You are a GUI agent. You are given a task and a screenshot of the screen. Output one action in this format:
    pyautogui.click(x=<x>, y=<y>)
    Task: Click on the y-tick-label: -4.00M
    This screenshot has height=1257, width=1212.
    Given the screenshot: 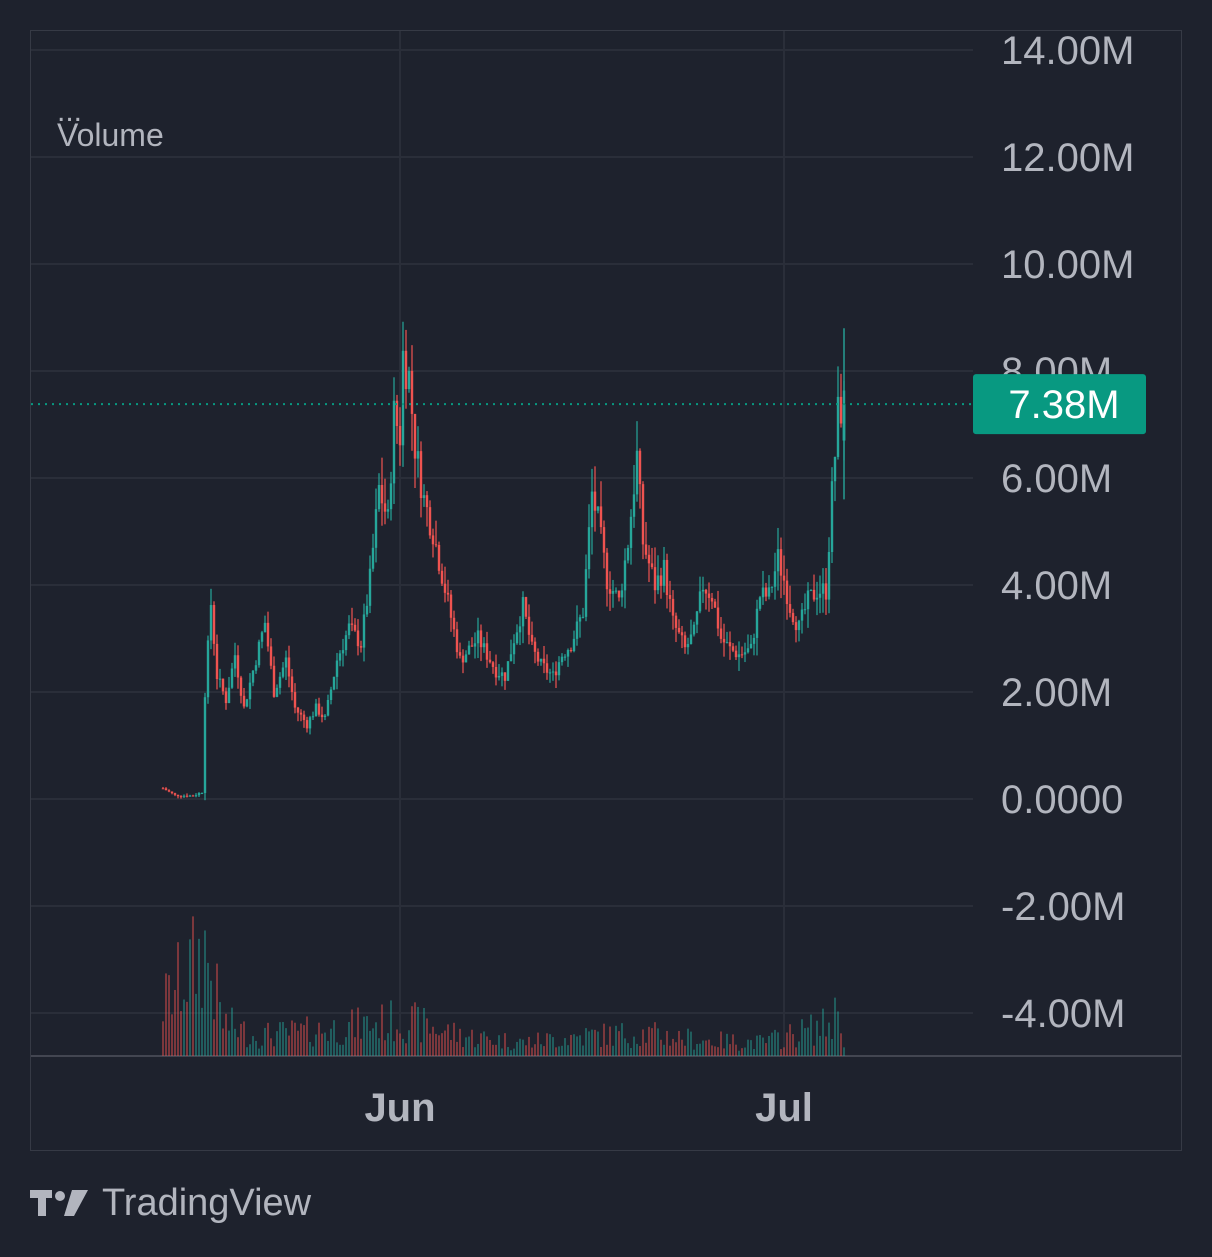 What is the action you would take?
    pyautogui.click(x=1063, y=1014)
    